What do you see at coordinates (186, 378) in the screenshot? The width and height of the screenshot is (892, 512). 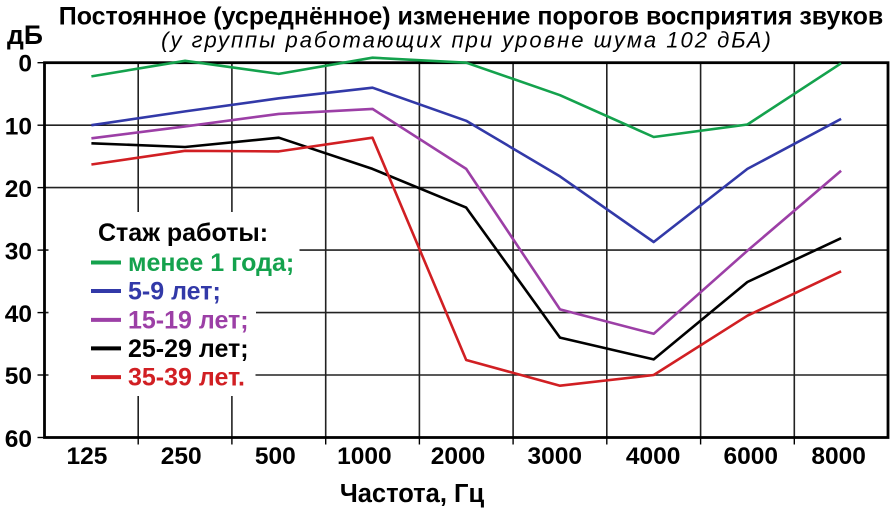 I see `svg-text: 35-39 лет.` at bounding box center [186, 378].